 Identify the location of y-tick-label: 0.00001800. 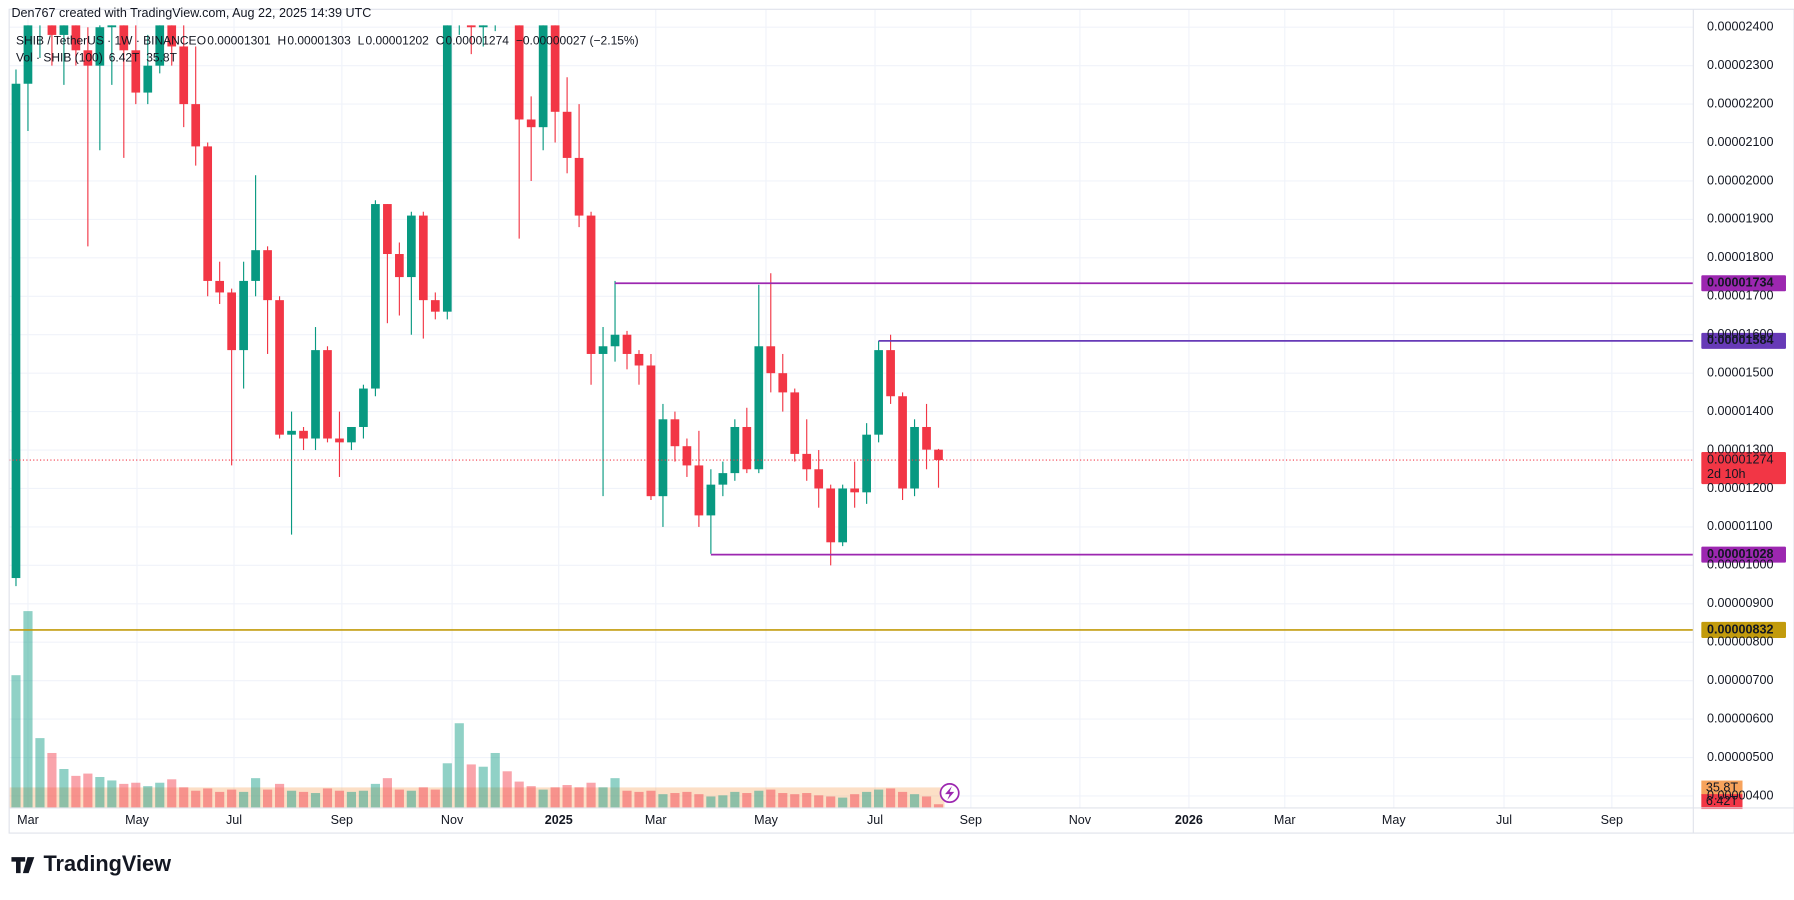
(1740, 257).